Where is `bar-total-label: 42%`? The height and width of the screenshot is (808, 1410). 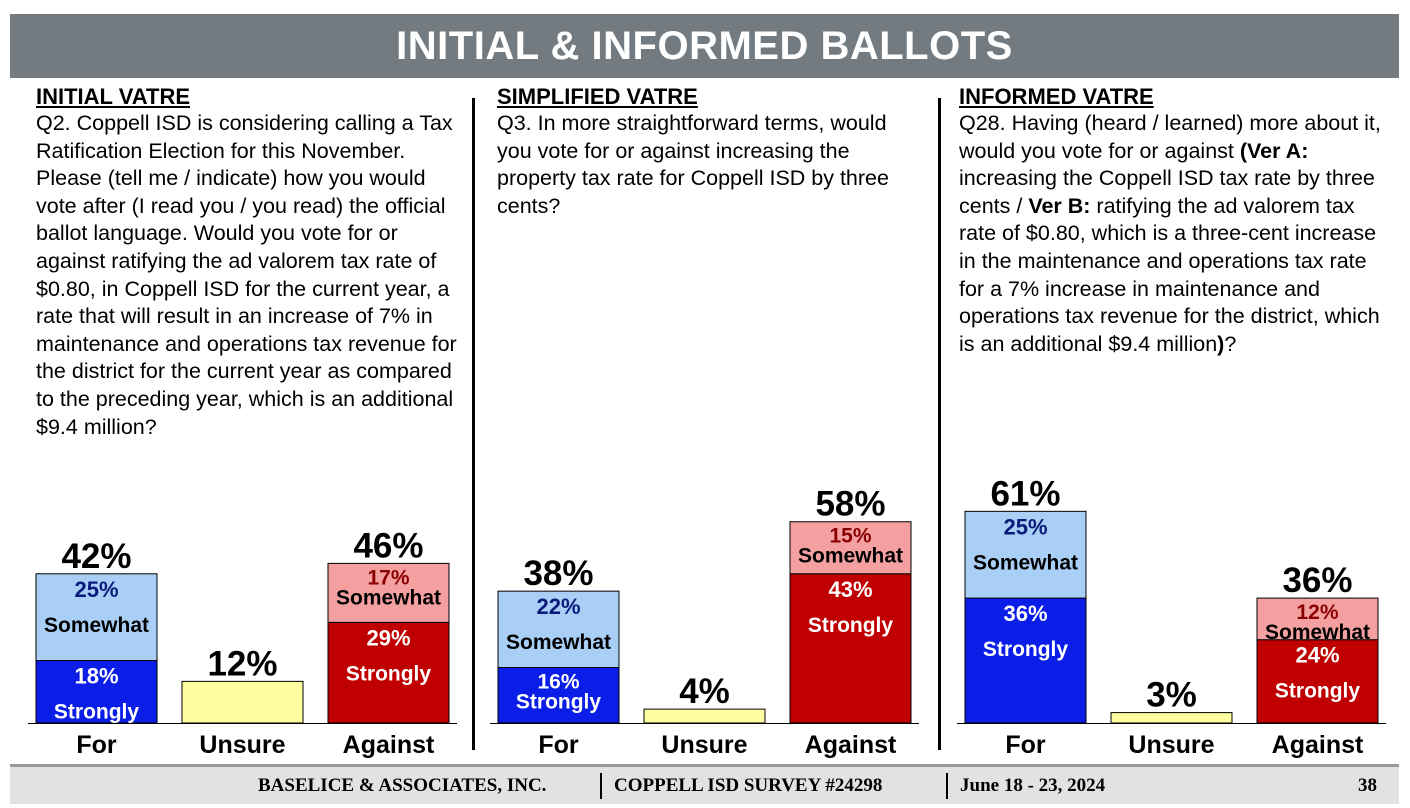 bar-total-label: 42% is located at coordinates (96, 556).